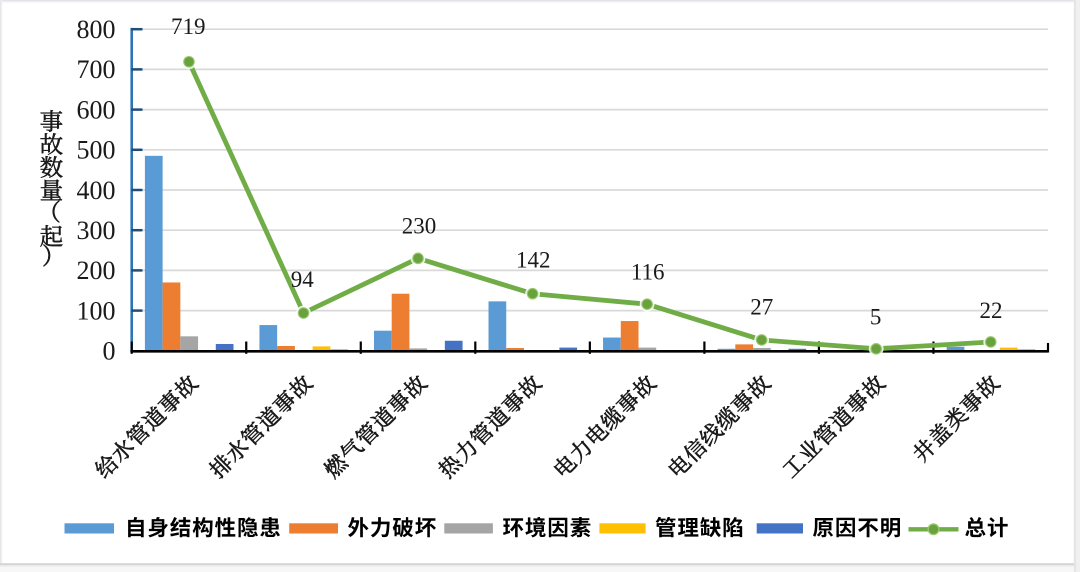 Image resolution: width=1080 pixels, height=572 pixels. I want to click on svg-text: 22, so click(991, 310).